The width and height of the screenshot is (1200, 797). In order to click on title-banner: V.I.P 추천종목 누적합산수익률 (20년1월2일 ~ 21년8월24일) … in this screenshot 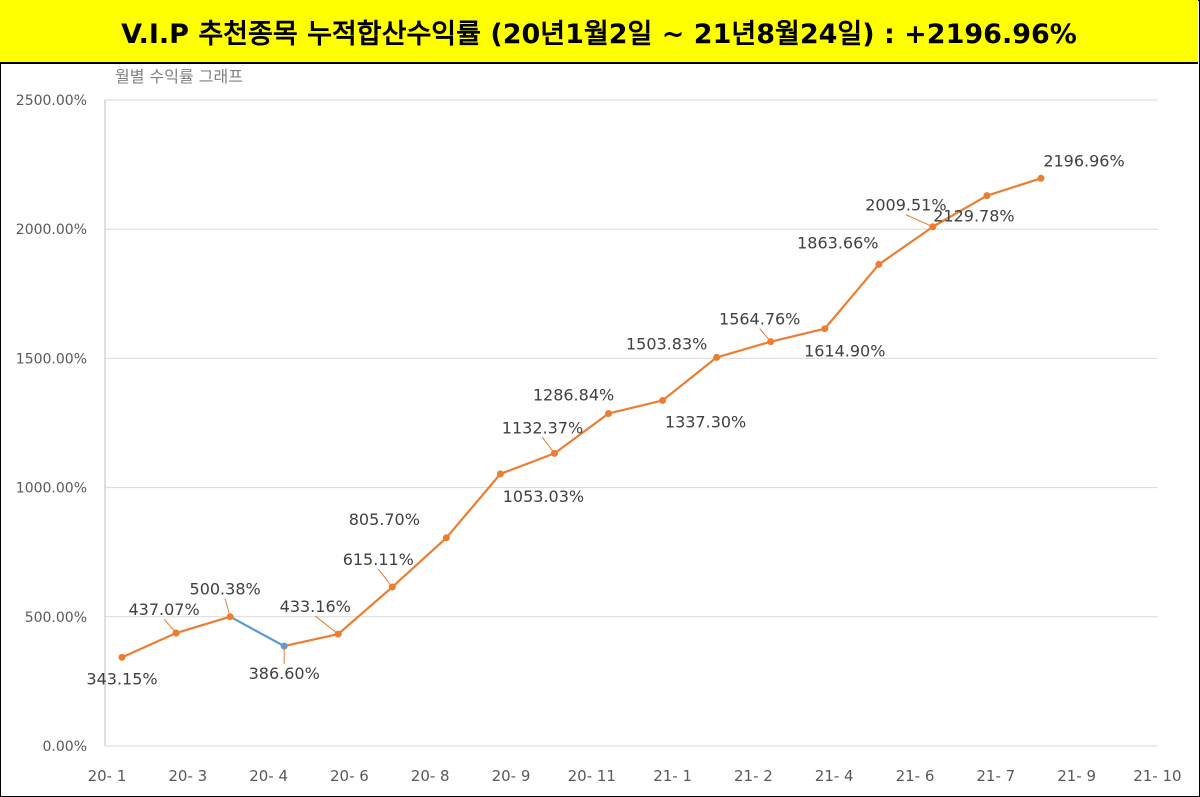, I will do `click(599, 32)`.